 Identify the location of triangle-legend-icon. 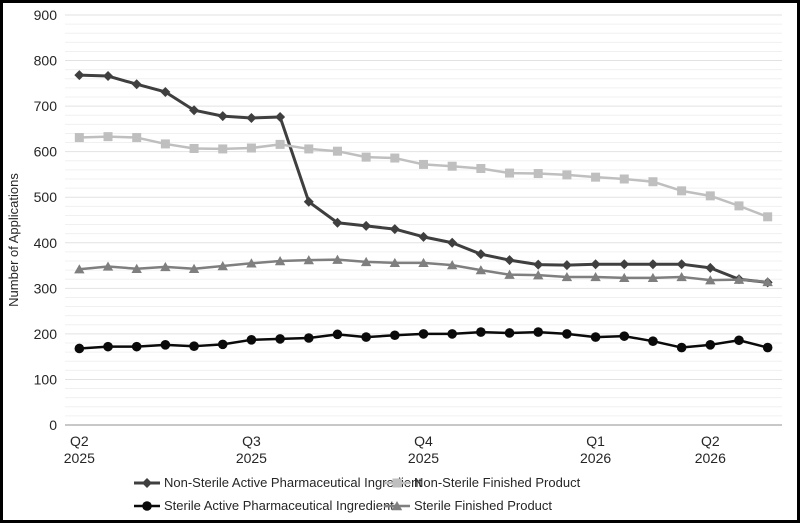
(397, 506).